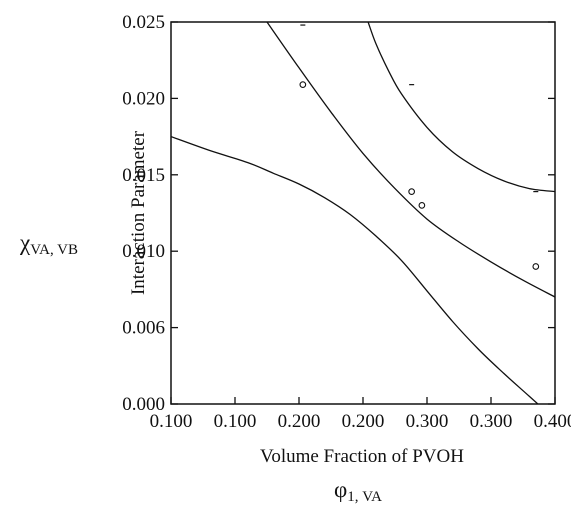  I want to click on y-tick-label: 0.015, so click(143, 175).